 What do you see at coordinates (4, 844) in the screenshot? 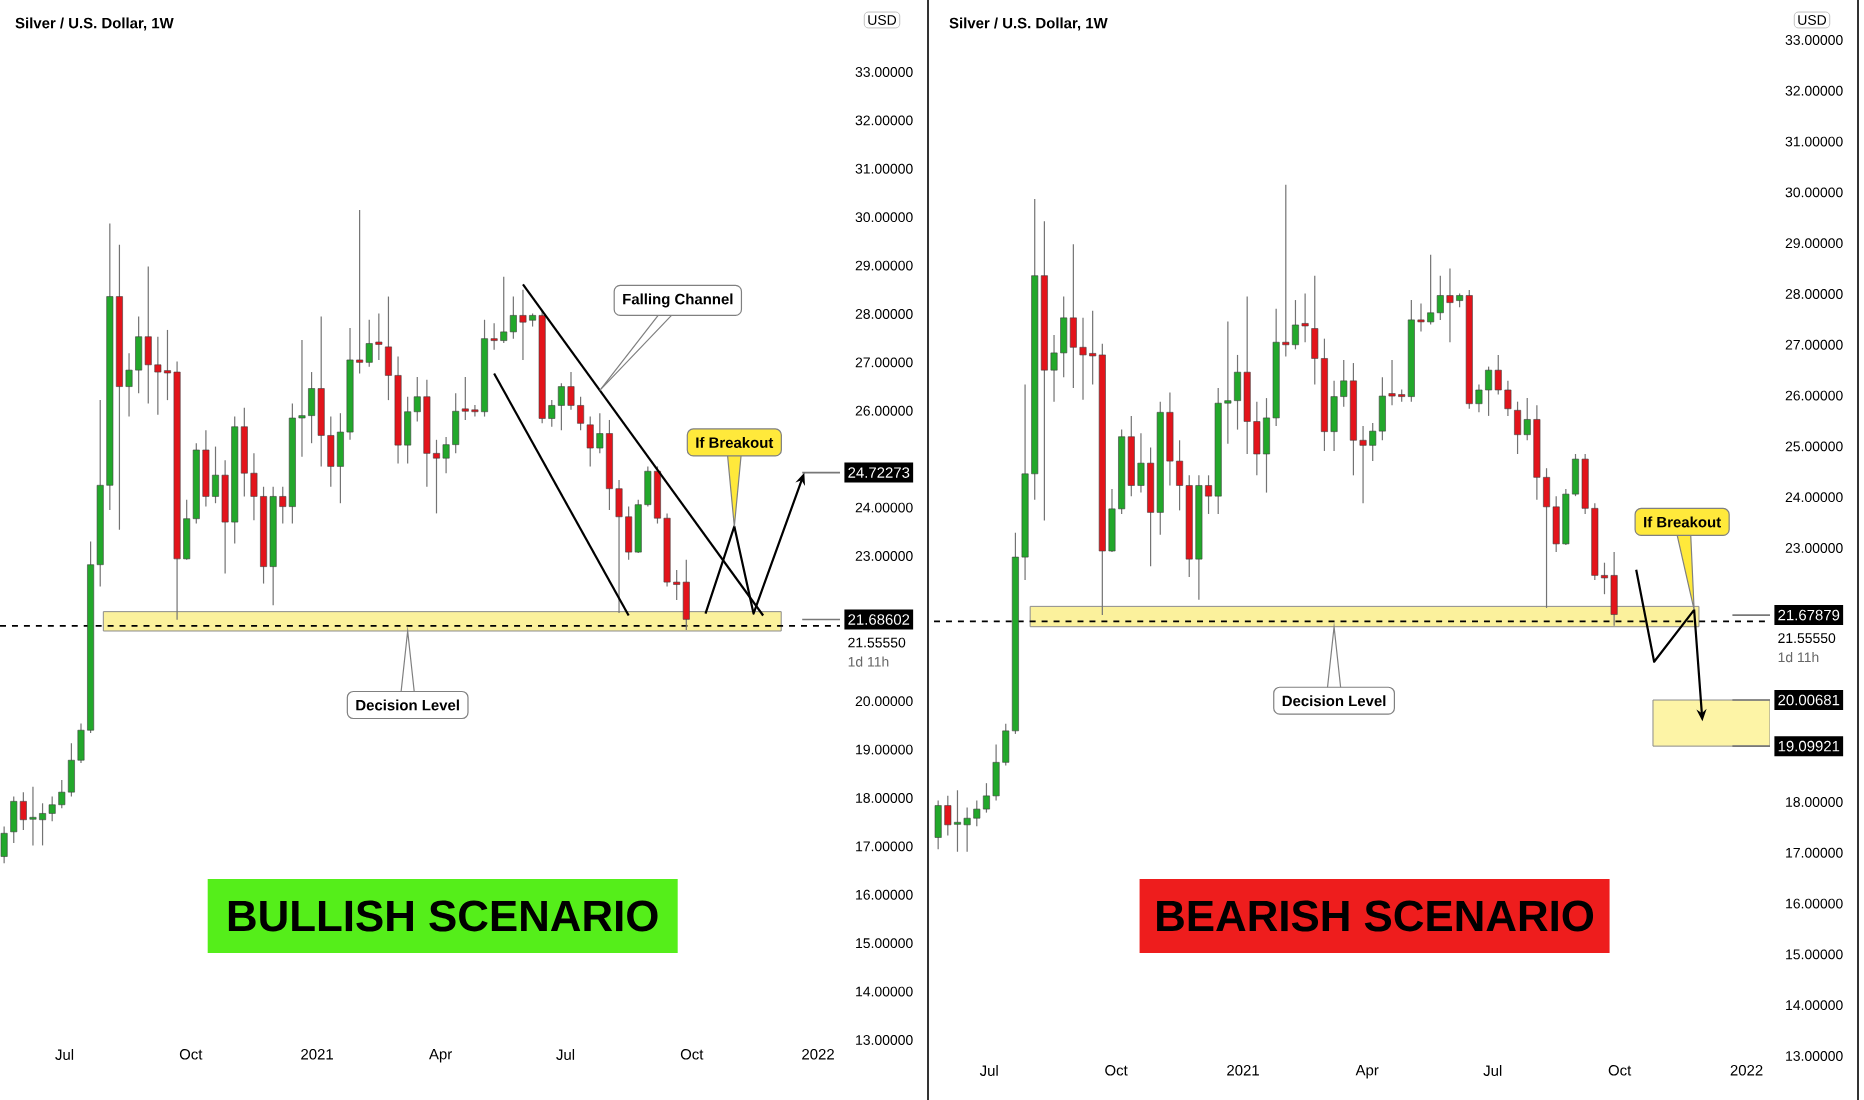
I see `candlestick` at bounding box center [4, 844].